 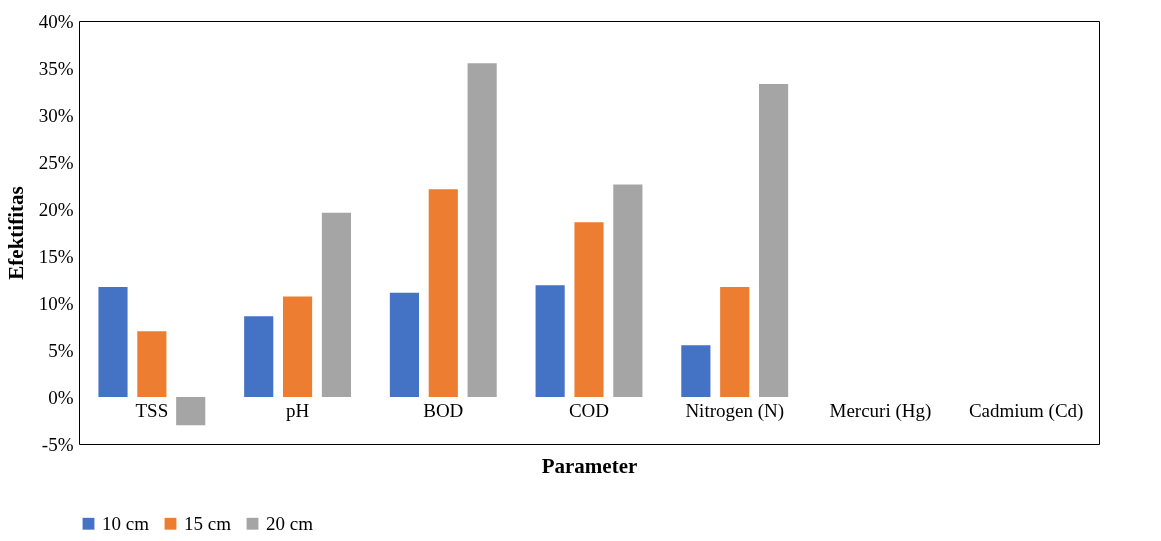 What do you see at coordinates (61, 397) in the screenshot?
I see `y-tick-label: 0%` at bounding box center [61, 397].